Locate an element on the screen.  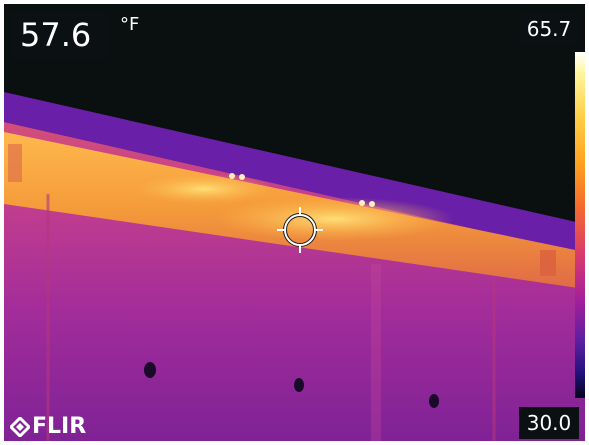
color-scale-bar is located at coordinates (580, 225).